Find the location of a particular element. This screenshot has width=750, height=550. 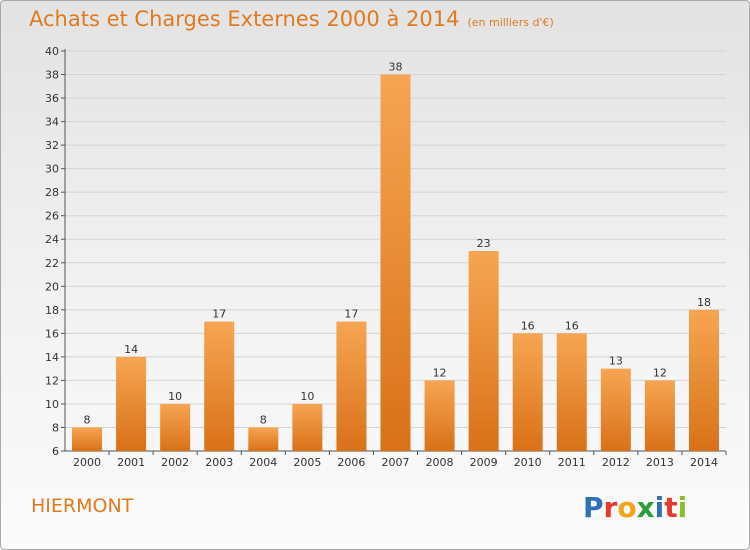

bar-2004 is located at coordinates (263, 439).